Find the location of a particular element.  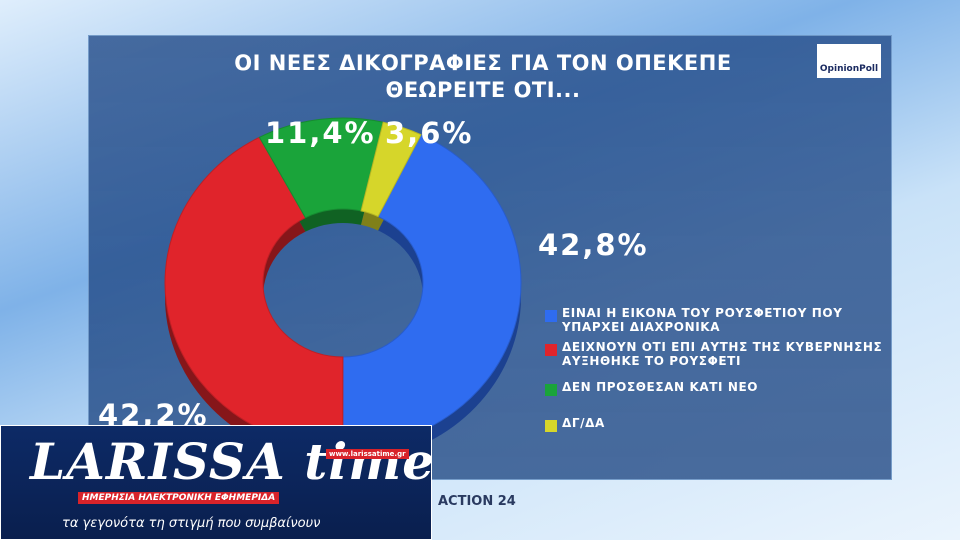

watermark is located at coordinates (216, 482).